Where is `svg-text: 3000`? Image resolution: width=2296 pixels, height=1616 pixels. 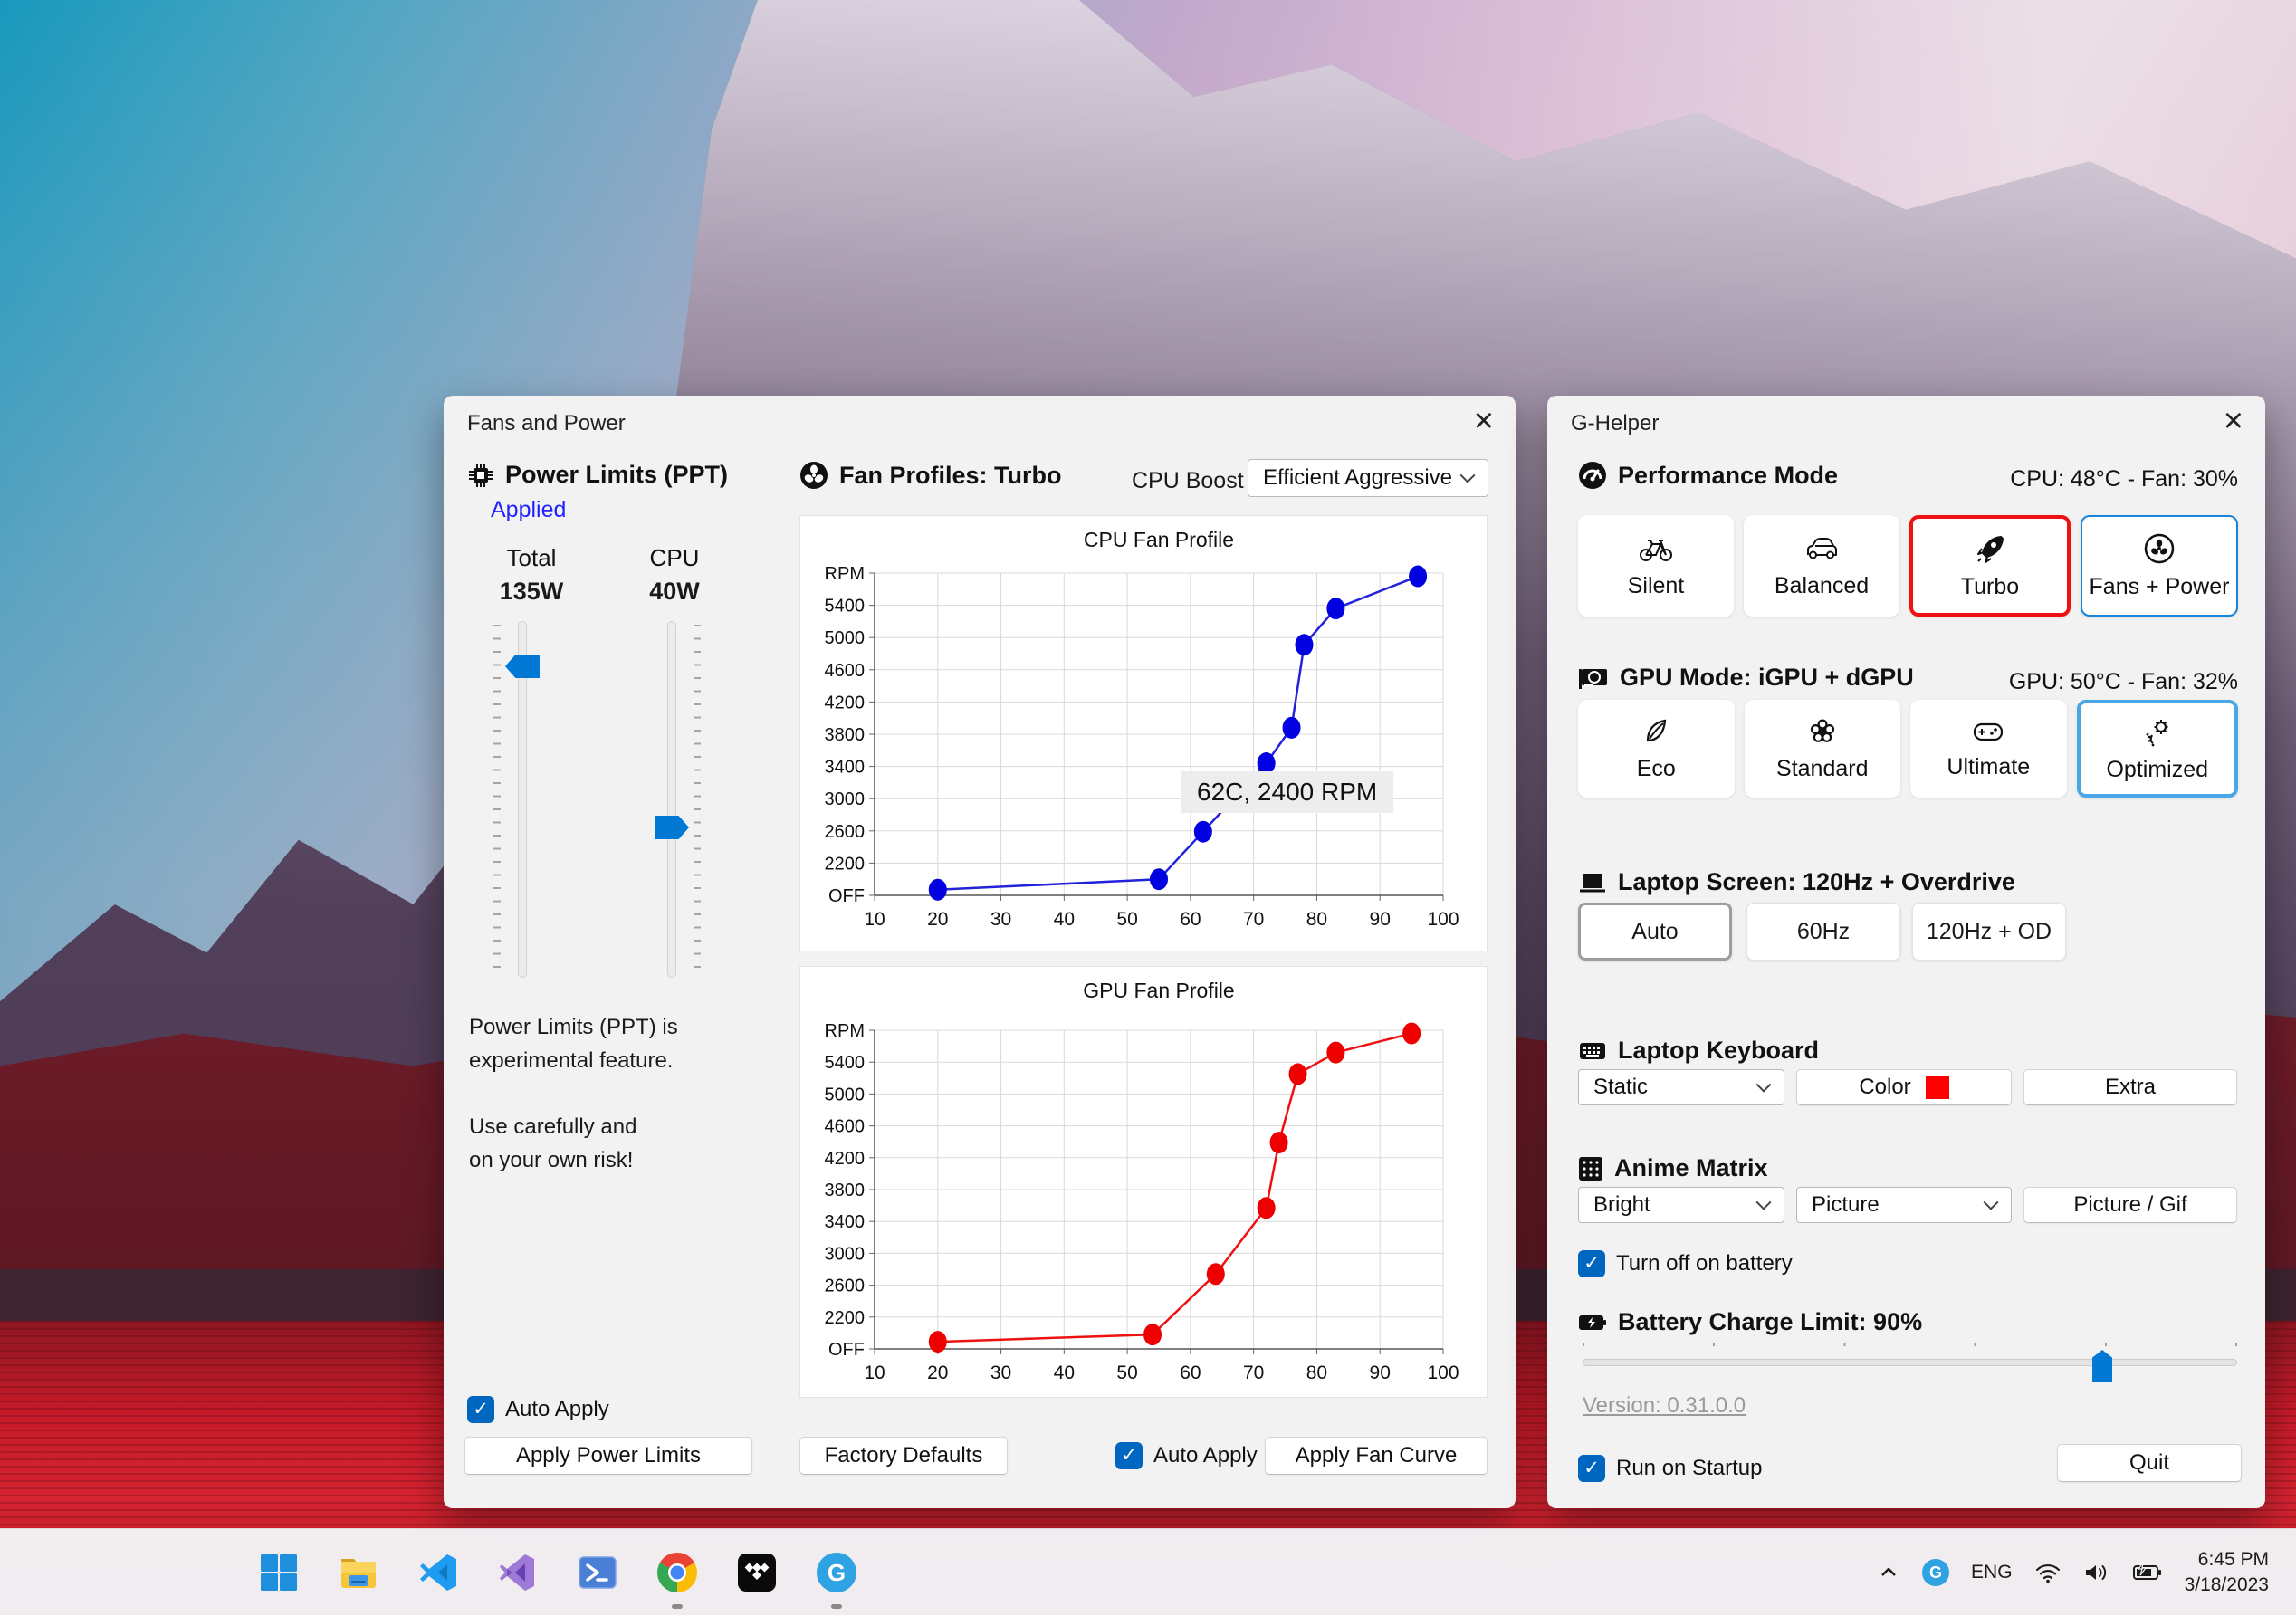
svg-text: 3000 is located at coordinates (846, 1254).